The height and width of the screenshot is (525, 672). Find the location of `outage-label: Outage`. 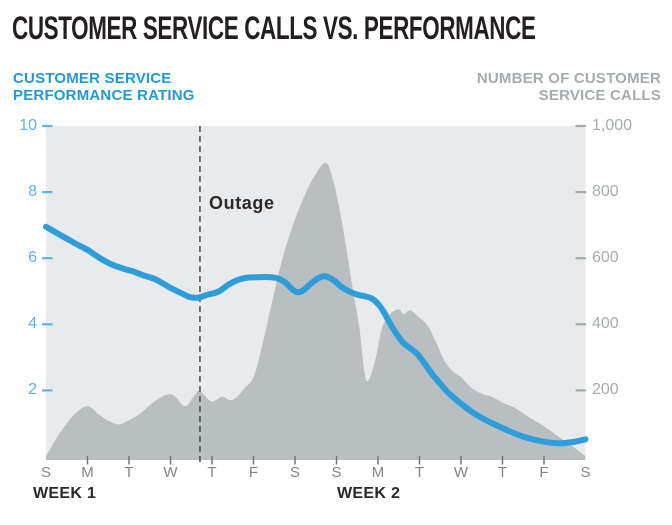

outage-label: Outage is located at coordinates (242, 203).